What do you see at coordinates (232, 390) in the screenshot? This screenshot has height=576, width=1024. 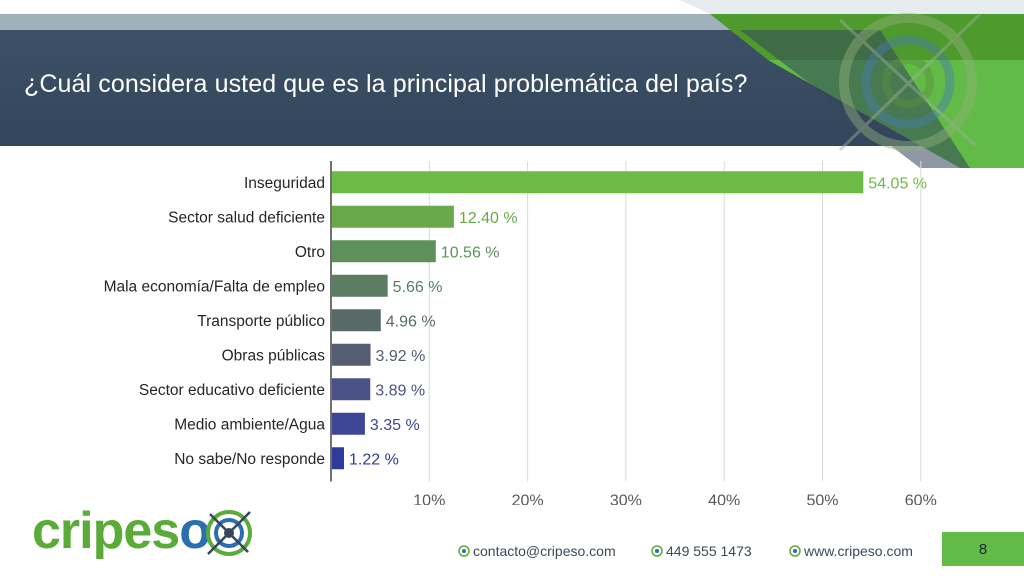 I see `category-label: Sector educativo deficiente` at bounding box center [232, 390].